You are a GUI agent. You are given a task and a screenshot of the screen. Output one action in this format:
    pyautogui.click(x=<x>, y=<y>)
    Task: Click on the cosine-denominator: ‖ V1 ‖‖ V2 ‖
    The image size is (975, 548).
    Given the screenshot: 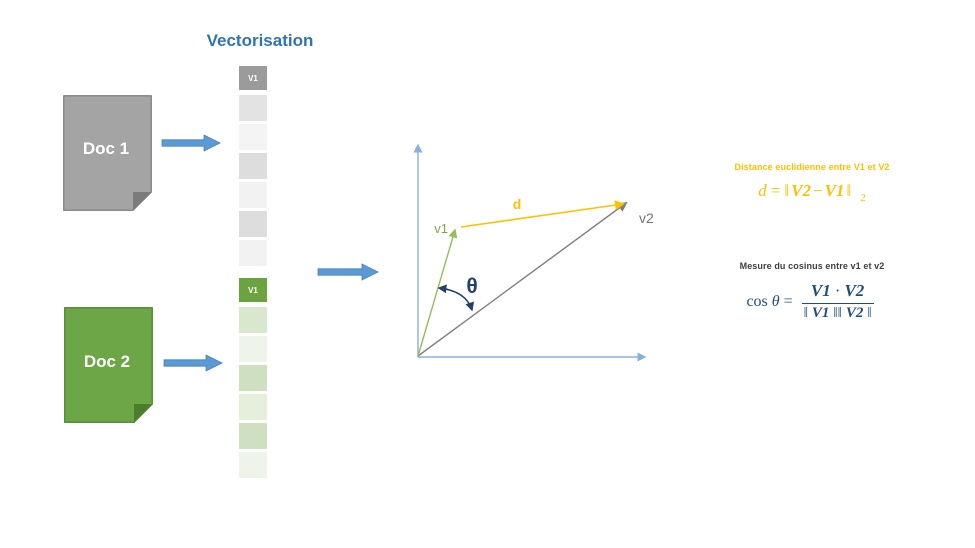 What is the action you would take?
    pyautogui.click(x=838, y=313)
    